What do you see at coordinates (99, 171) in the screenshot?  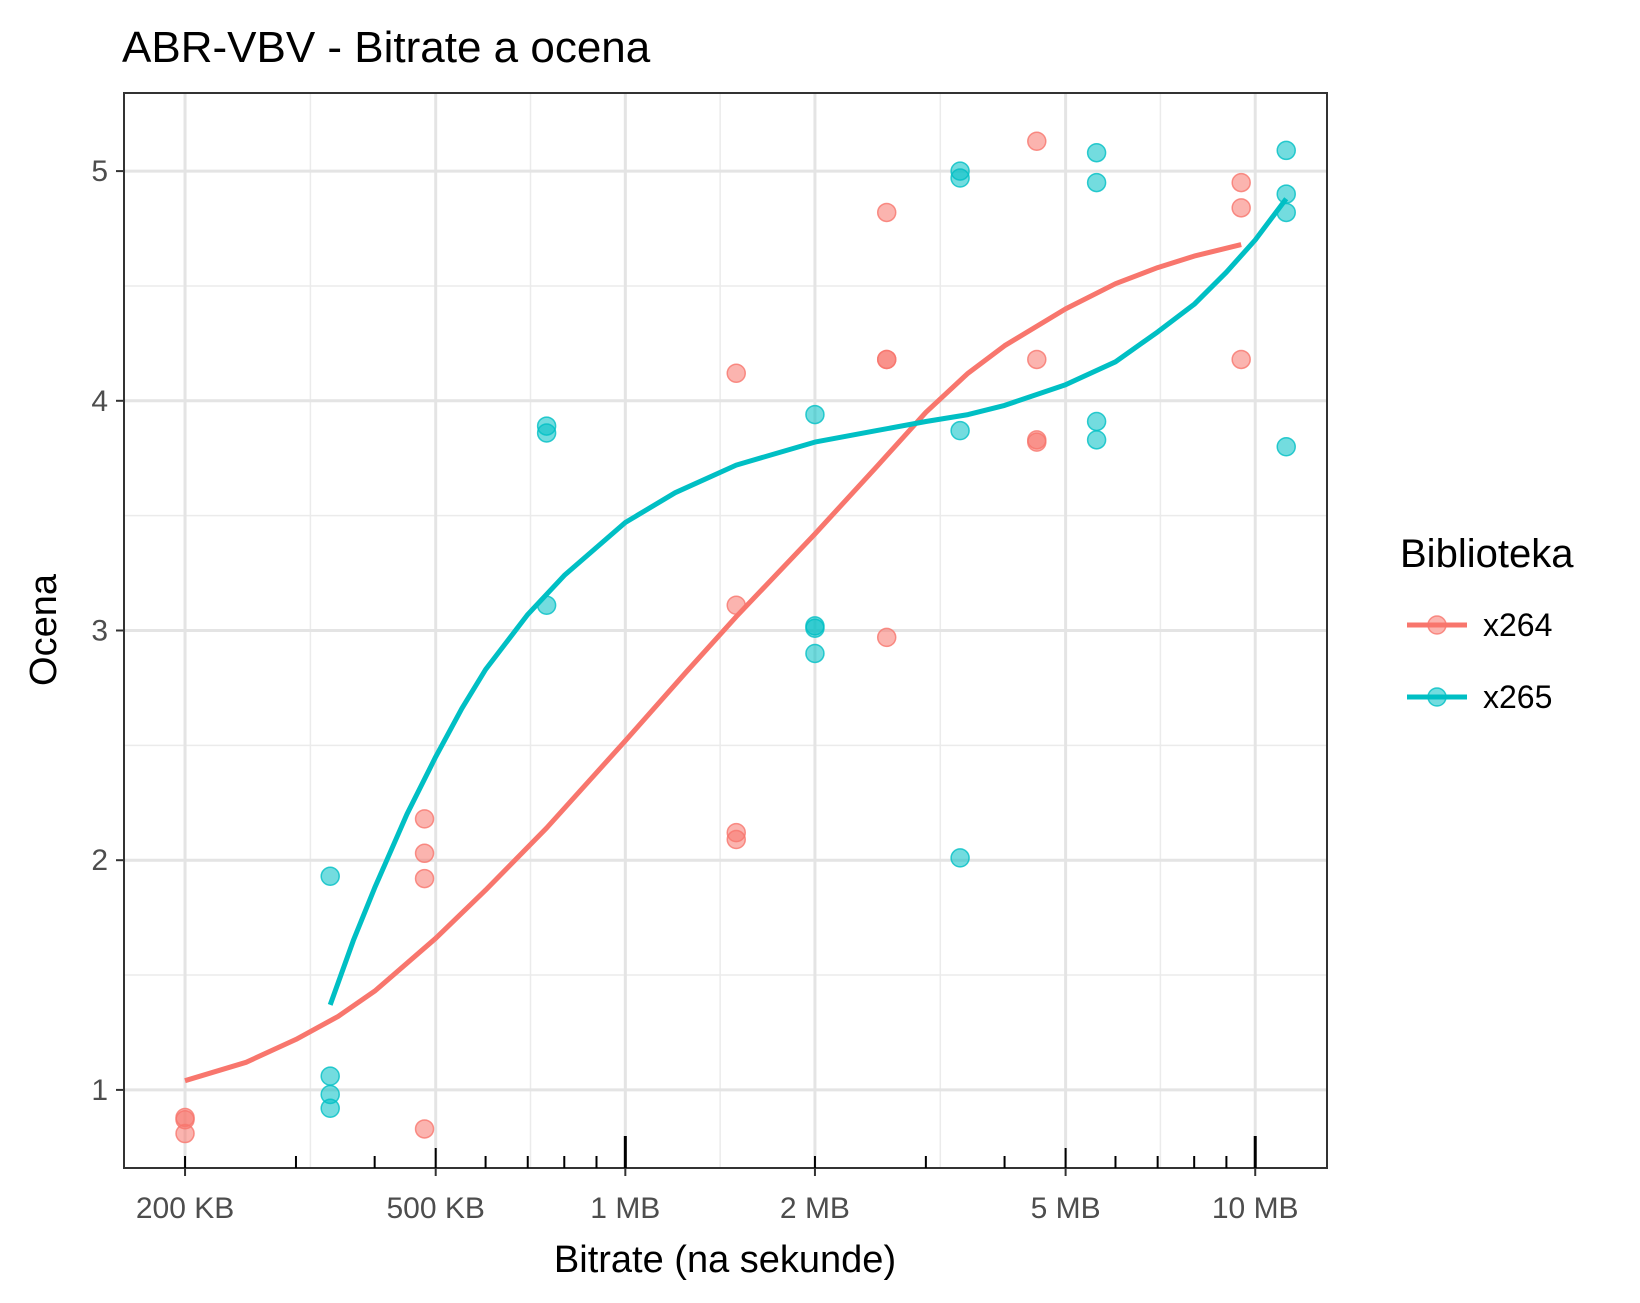 I see `y-tick-label: 5` at bounding box center [99, 171].